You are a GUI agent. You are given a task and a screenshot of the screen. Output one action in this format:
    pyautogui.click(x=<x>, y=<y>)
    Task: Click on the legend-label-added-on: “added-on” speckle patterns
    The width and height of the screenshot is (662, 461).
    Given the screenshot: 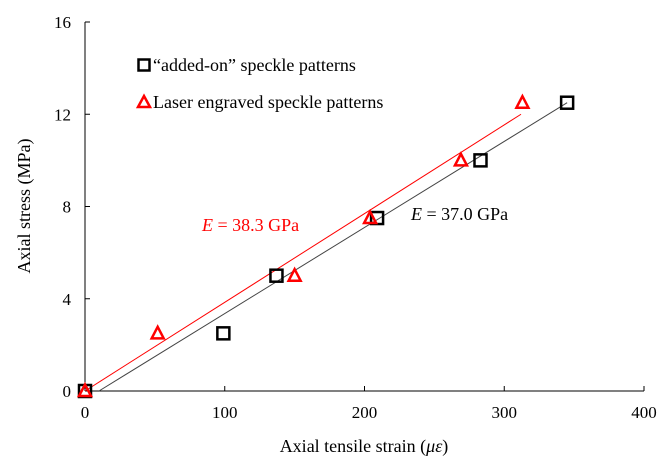 What is the action you would take?
    pyautogui.click(x=254, y=65)
    